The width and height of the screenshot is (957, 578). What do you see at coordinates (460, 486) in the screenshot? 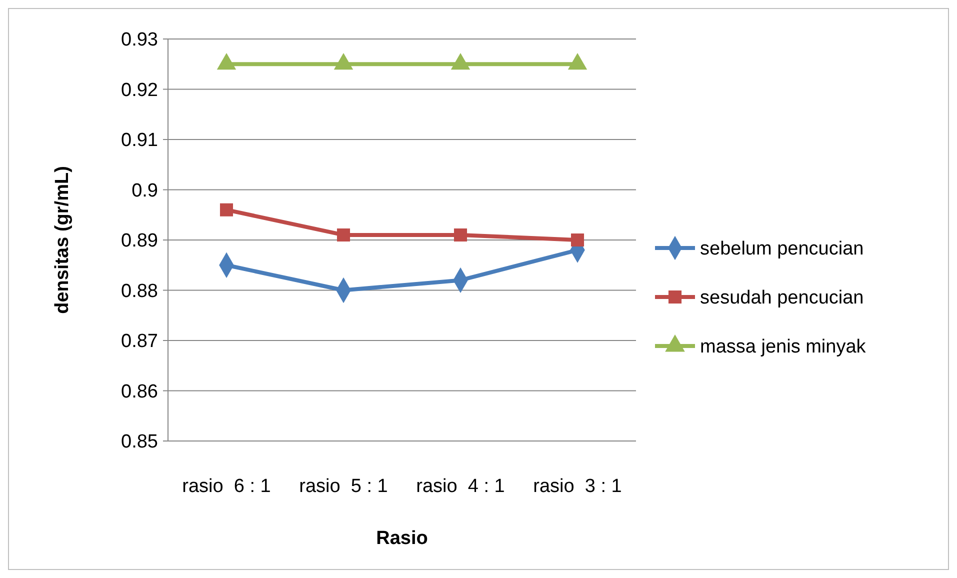
I see `x-tick-label: rasio 4 : 1` at bounding box center [460, 486].